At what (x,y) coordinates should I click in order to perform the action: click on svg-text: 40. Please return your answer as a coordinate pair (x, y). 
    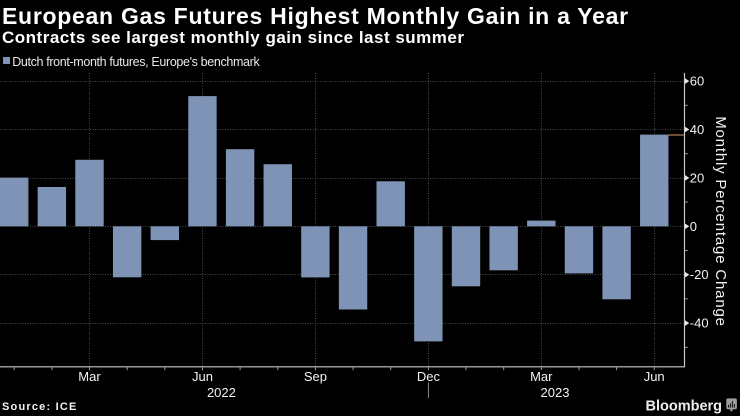
    Looking at the image, I should click on (697, 129).